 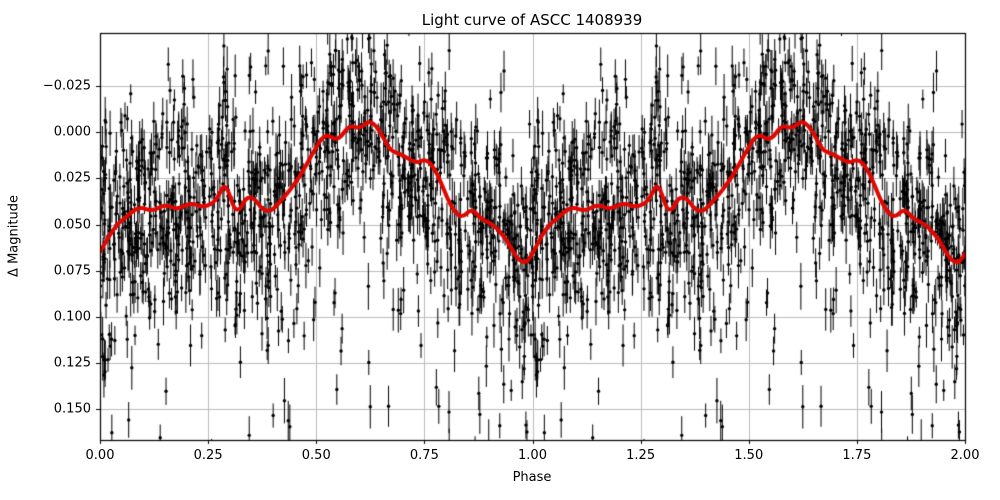 I want to click on x-tick-label: 1.25, so click(x=641, y=455).